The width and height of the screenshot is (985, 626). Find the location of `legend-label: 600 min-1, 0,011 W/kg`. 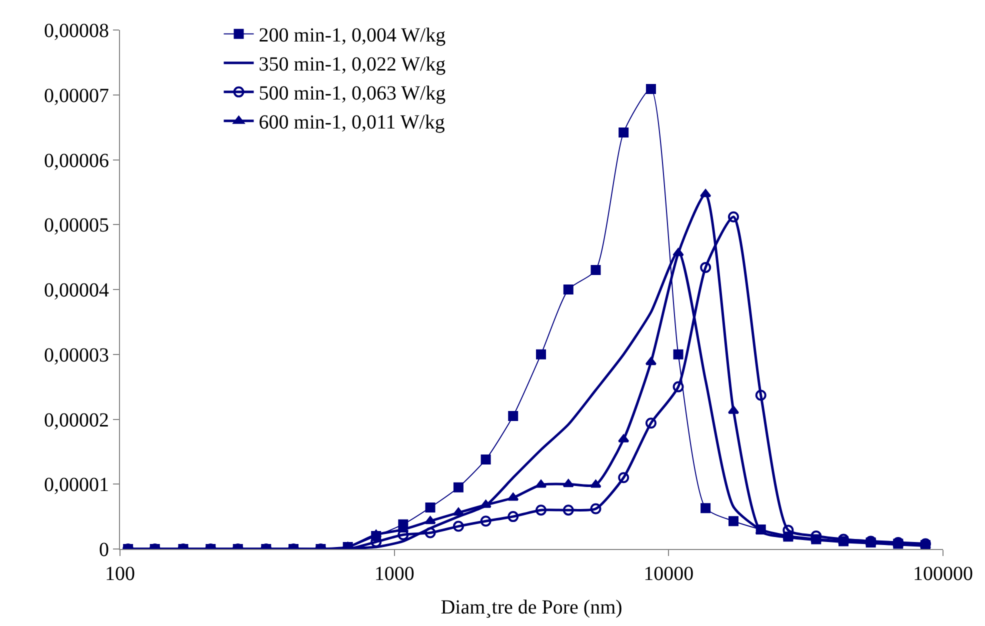

legend-label: 600 min-1, 0,011 W/kg is located at coordinates (351, 123).